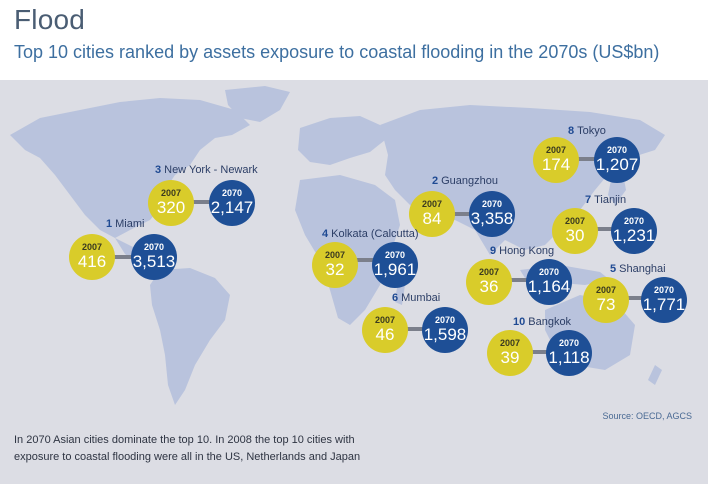 This screenshot has height=484, width=708. What do you see at coordinates (571, 131) in the screenshot?
I see `city-rank: 8` at bounding box center [571, 131].